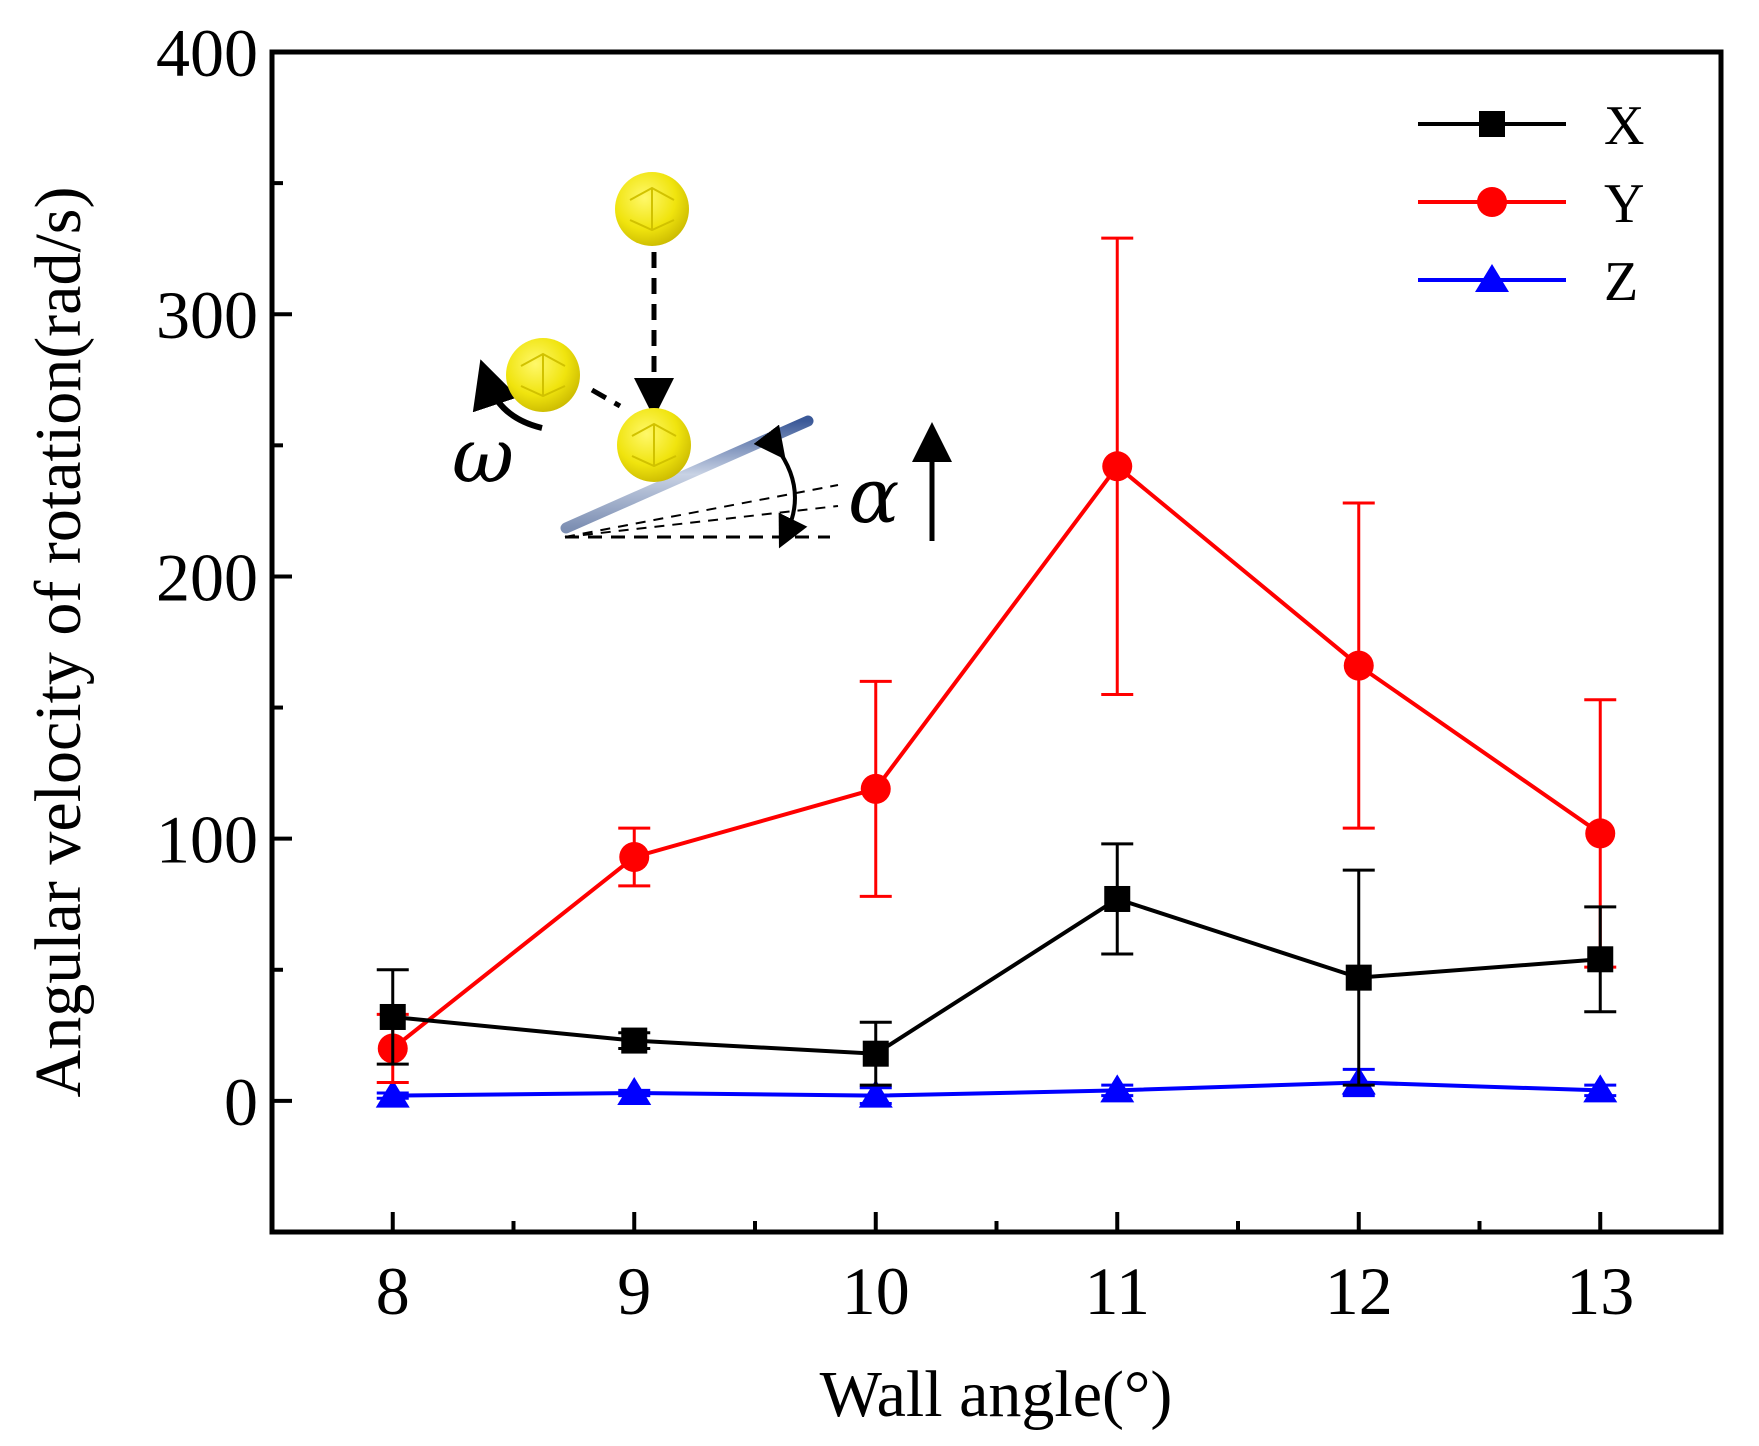 The width and height of the screenshot is (1759, 1446). I want to click on y-axis-ticks: 0 100 200 300 400, so click(224, 577).